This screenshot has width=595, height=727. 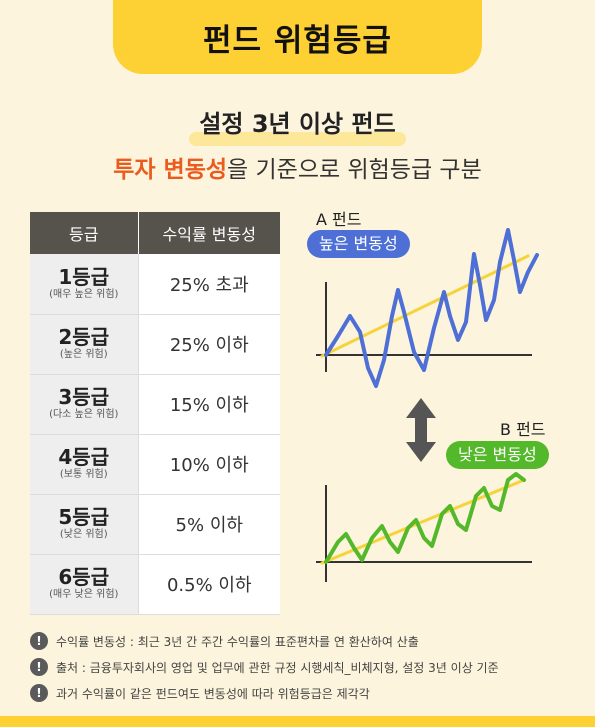 I want to click on table-row: 1등급 (매우 높은 위험) 25% 초과, so click(x=155, y=284).